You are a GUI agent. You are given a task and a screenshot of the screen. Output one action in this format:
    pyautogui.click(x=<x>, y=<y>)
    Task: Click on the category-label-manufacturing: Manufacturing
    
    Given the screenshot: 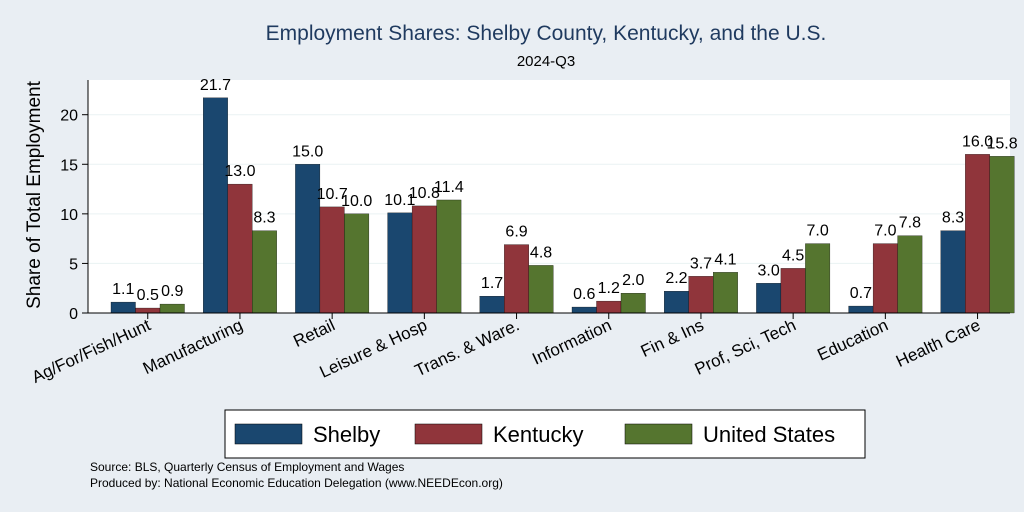 What is the action you would take?
    pyautogui.click(x=193, y=346)
    